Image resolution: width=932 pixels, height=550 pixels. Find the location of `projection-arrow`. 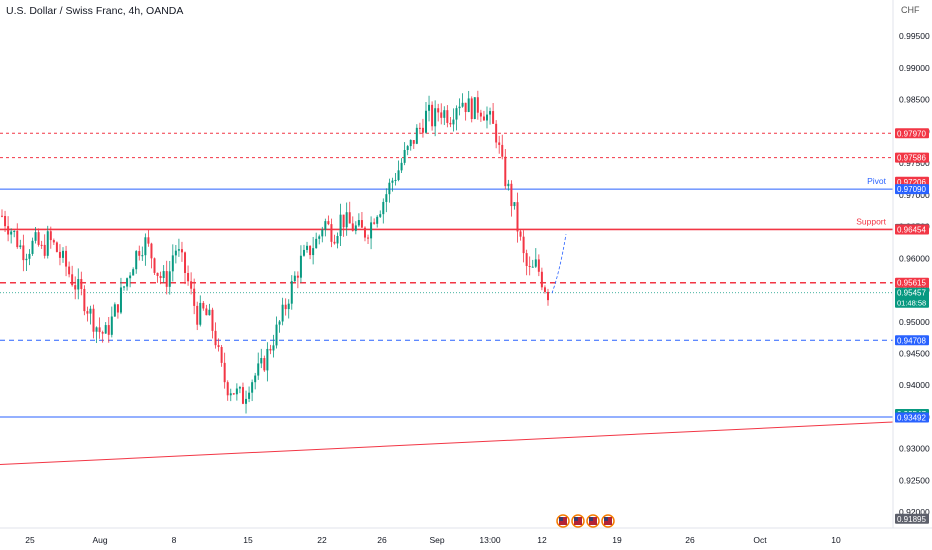

projection-arrow is located at coordinates (559, 264).